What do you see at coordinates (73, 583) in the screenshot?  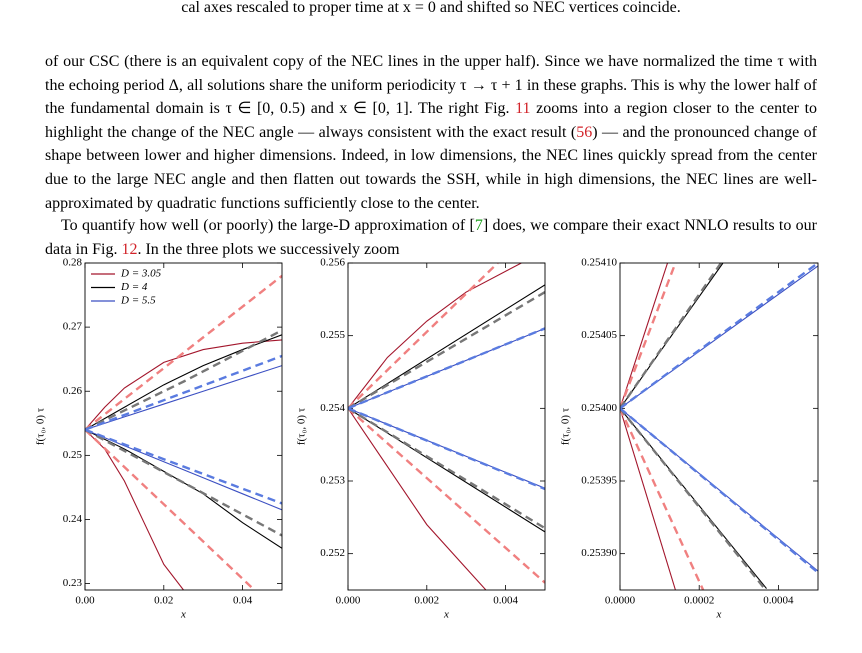 I see `y-tick-label: 0.23` at bounding box center [73, 583].